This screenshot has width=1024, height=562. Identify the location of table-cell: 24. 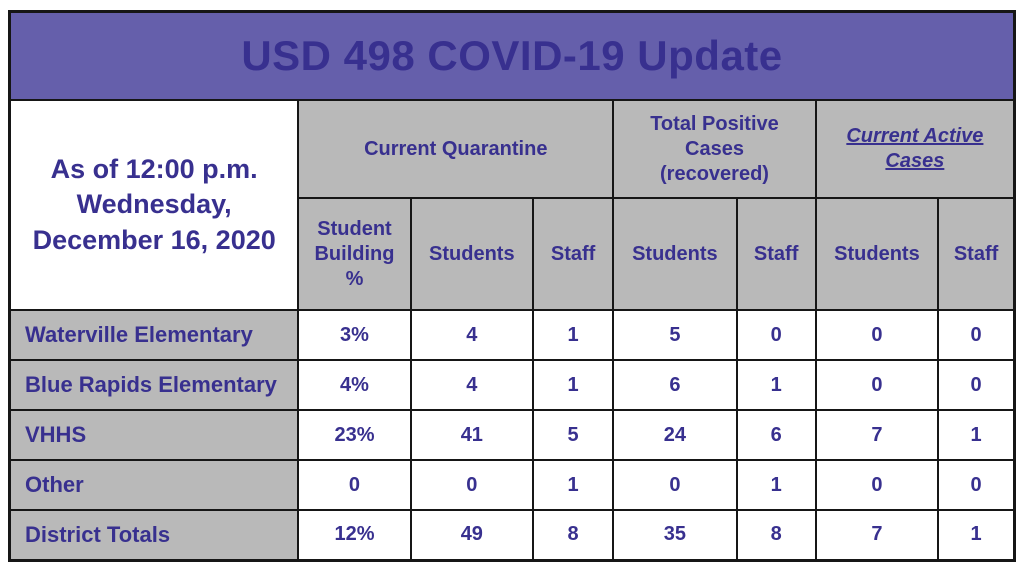
(675, 435).